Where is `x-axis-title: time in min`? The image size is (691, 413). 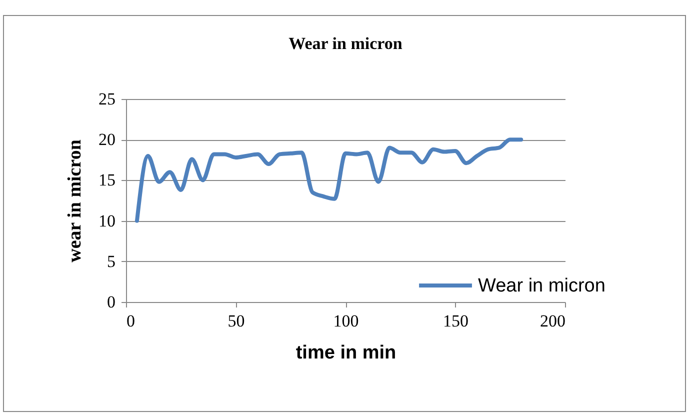 x-axis-title: time in min is located at coordinates (346, 353).